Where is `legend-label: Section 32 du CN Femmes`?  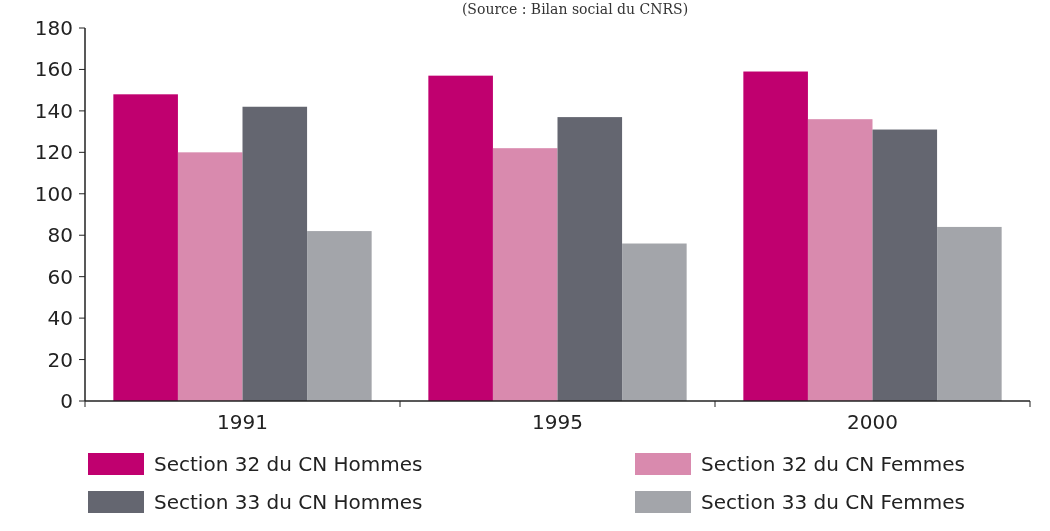
legend-label: Section 32 du CN Femmes is located at coordinates (833, 464).